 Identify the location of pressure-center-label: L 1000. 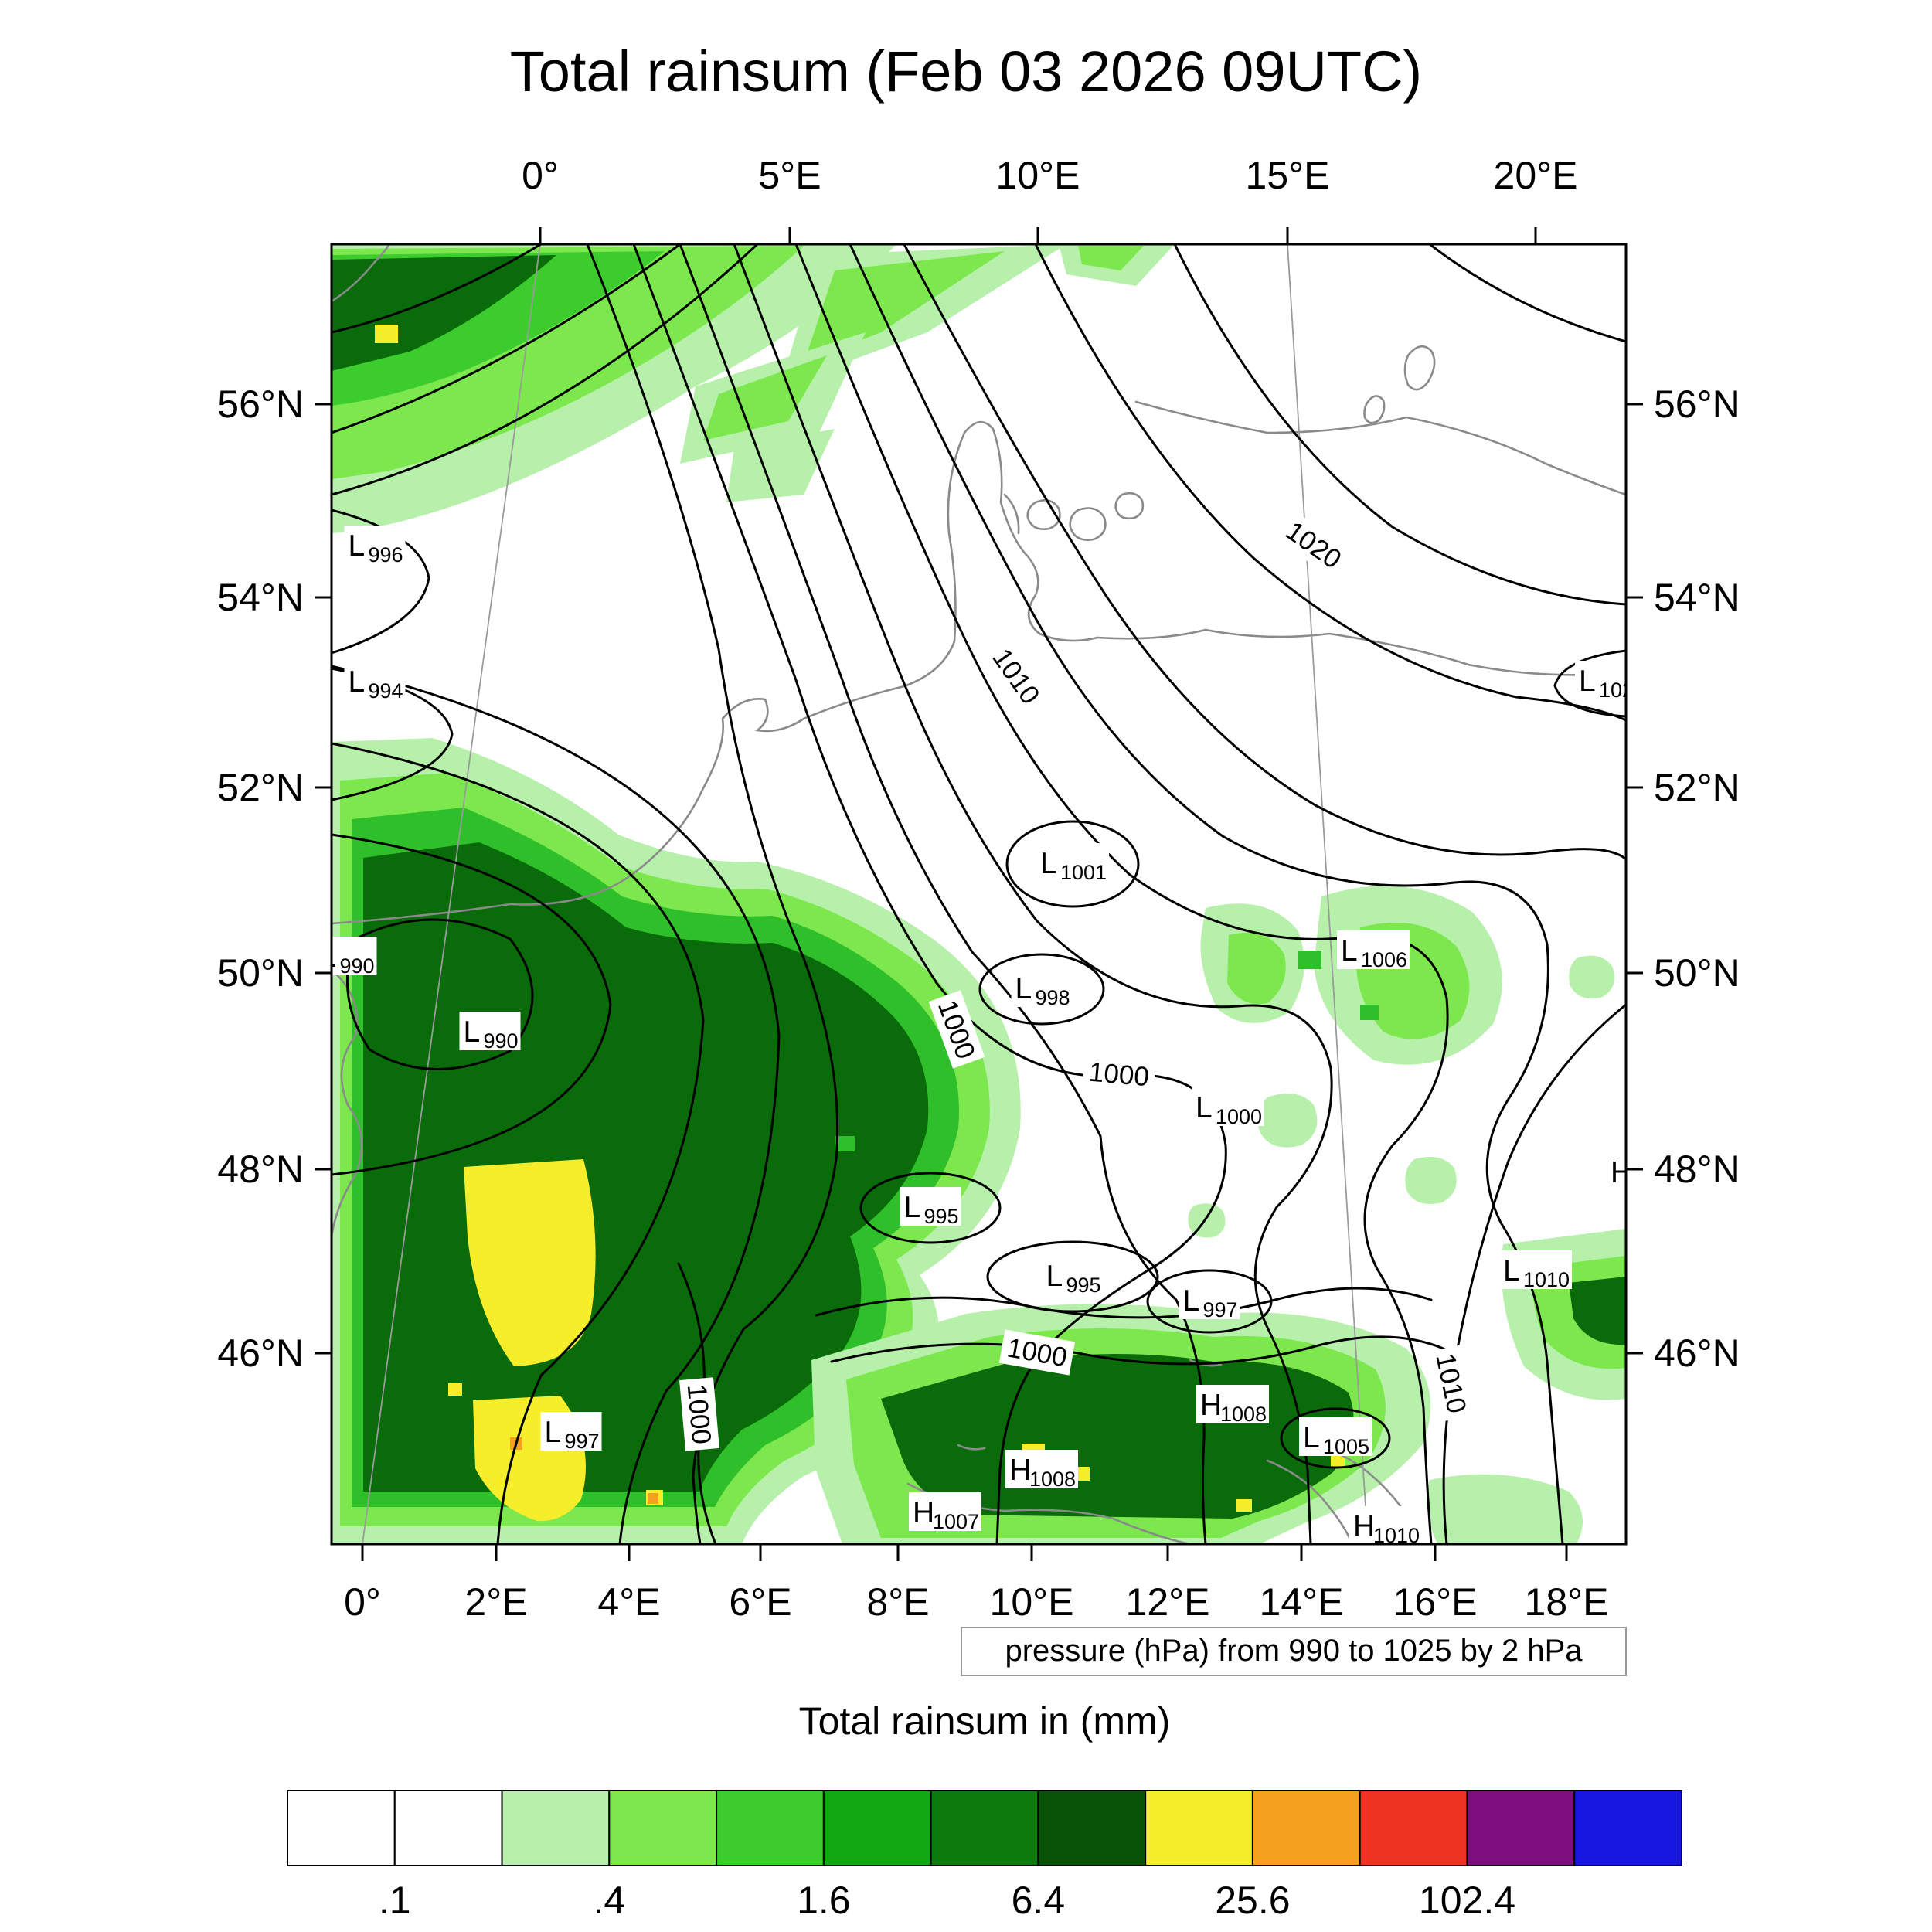
(1228, 1107).